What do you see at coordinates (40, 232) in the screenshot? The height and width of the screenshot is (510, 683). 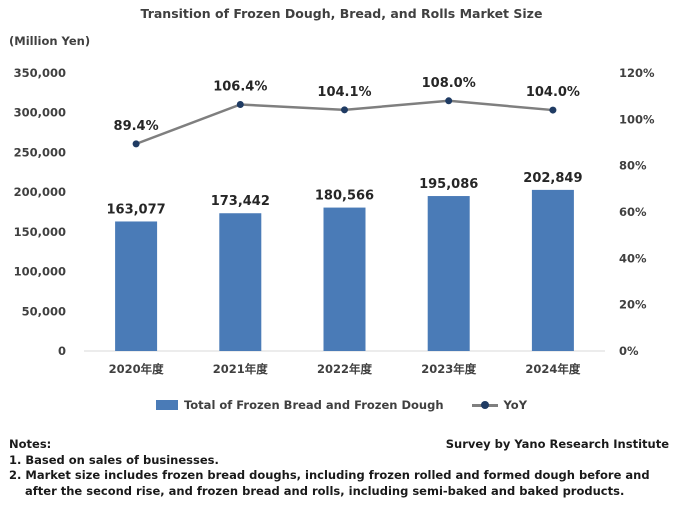 I see `y-tick-label: 150,000` at bounding box center [40, 232].